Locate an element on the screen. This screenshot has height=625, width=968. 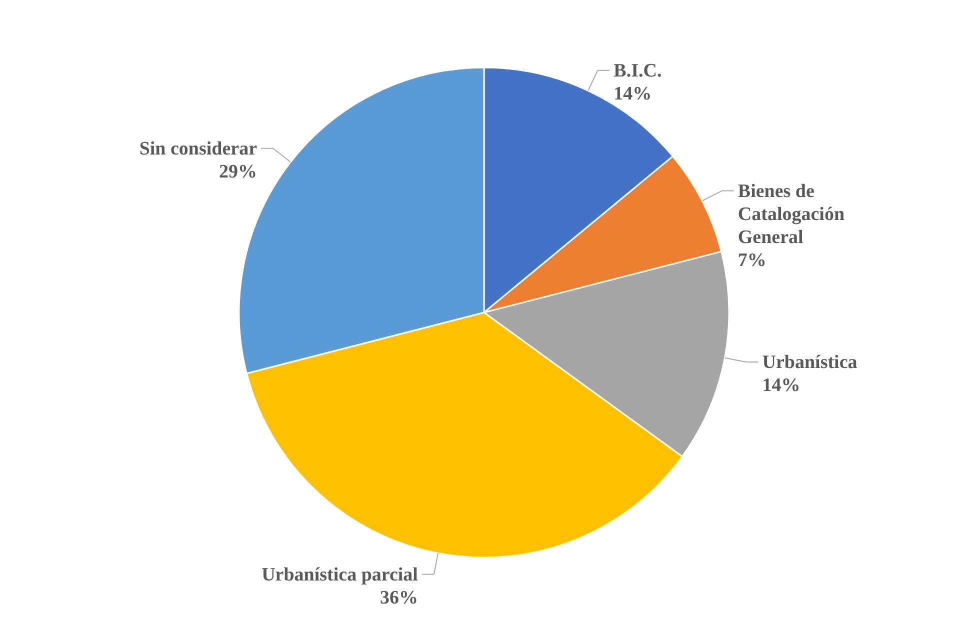
legend-label: Urbanística is located at coordinates (810, 363).